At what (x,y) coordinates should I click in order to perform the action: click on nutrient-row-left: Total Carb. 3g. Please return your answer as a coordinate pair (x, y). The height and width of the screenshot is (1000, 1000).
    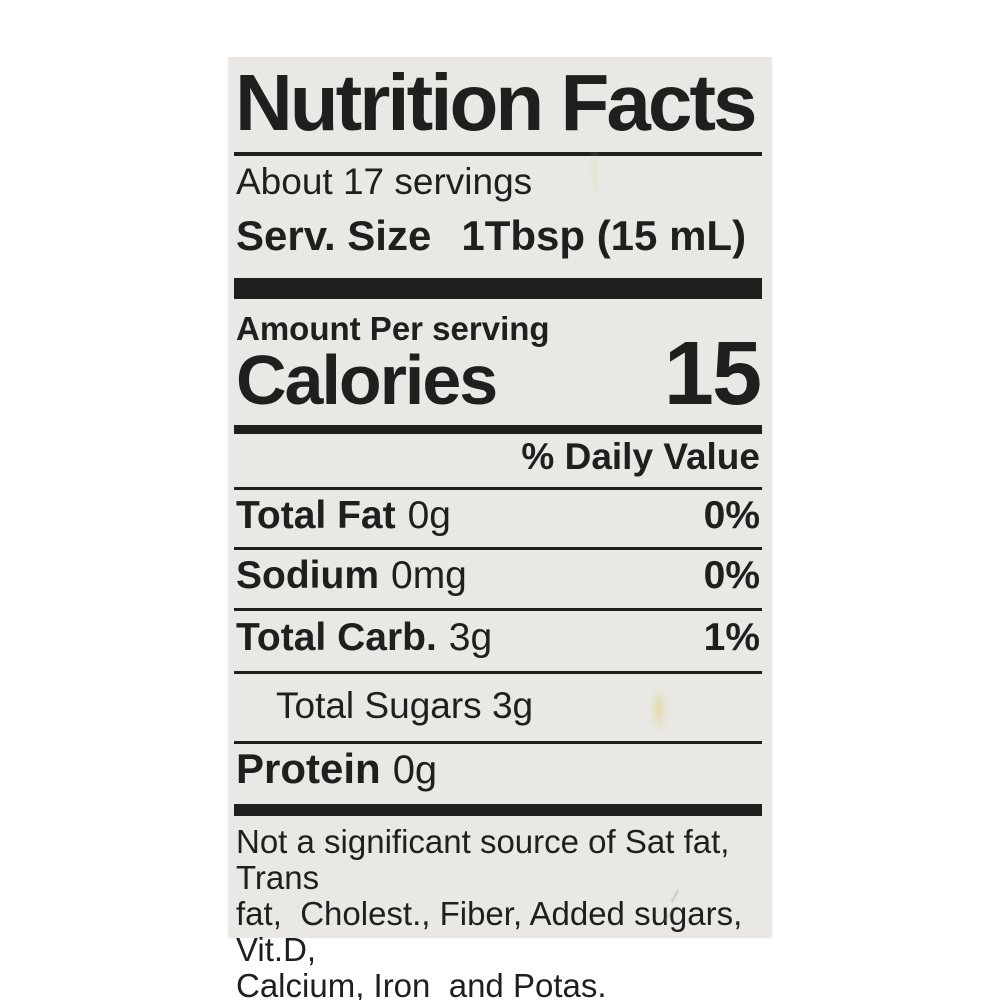
    Looking at the image, I should click on (364, 637).